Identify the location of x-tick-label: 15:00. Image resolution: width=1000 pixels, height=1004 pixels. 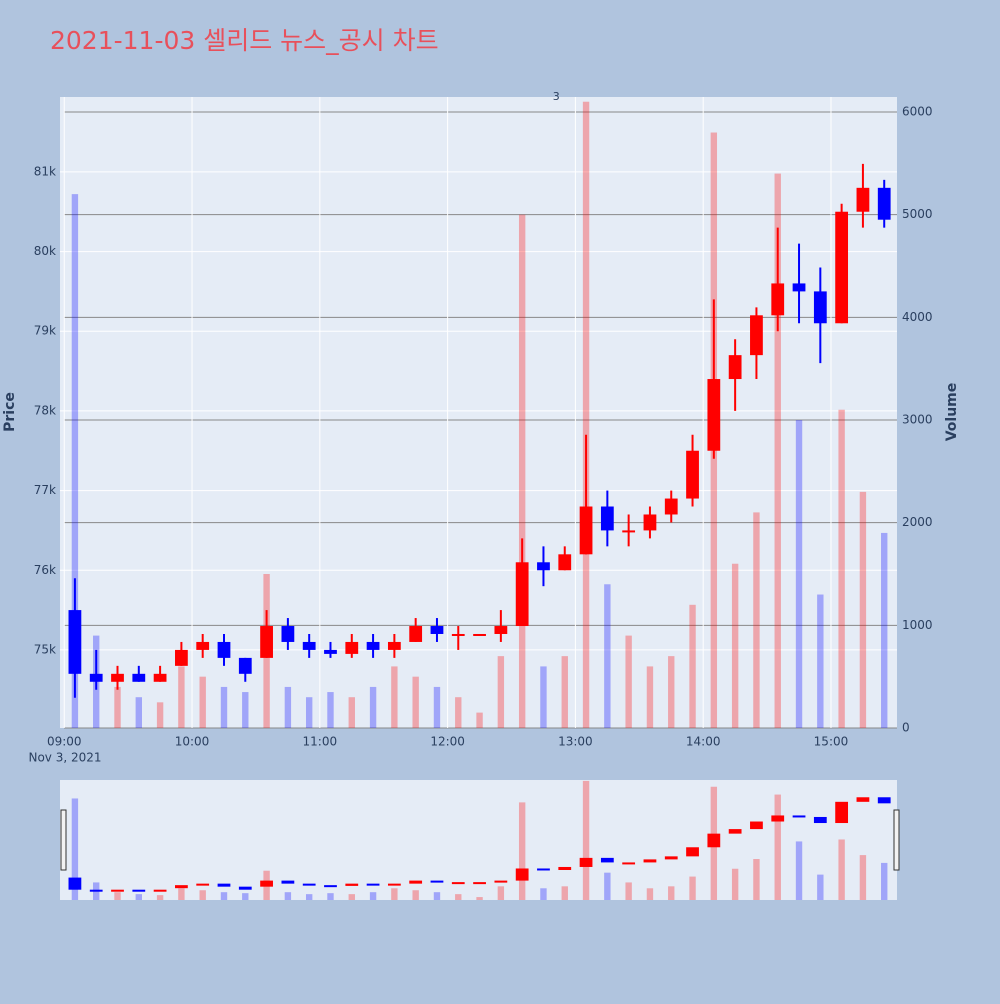
(831, 742).